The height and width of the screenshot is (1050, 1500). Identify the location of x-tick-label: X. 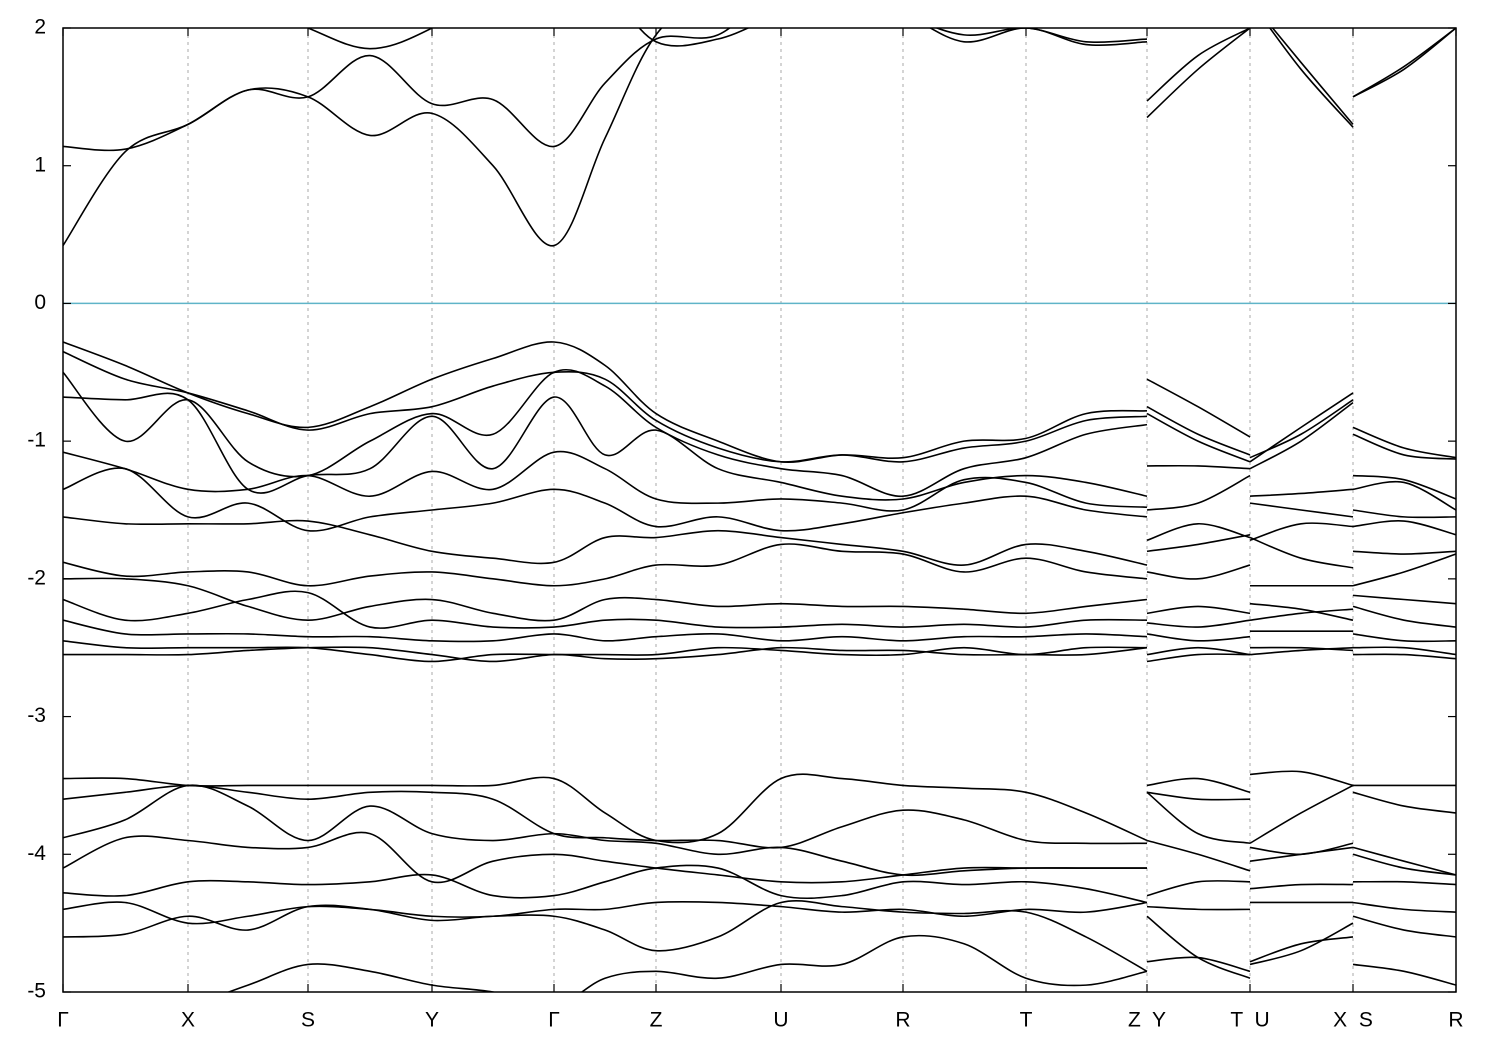
(188, 1020).